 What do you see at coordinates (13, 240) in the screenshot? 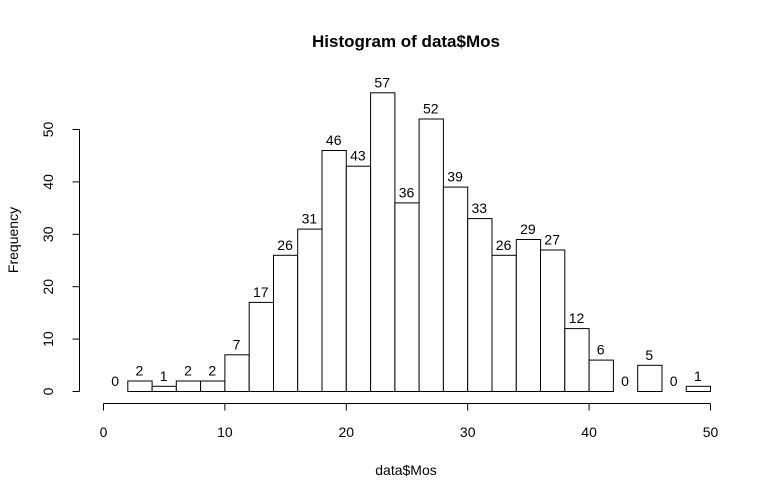
I see `y-axis-label: Frequency` at bounding box center [13, 240].